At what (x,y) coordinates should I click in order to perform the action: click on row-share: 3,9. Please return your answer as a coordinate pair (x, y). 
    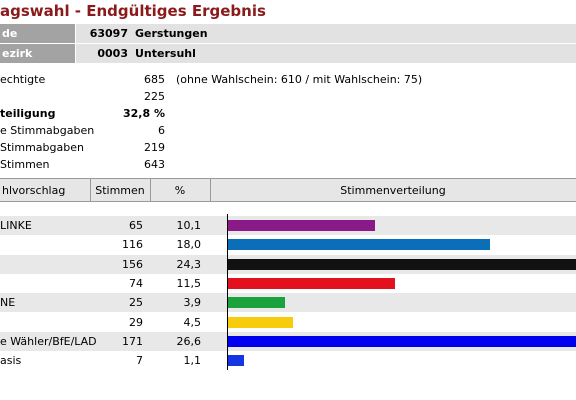
    Looking at the image, I should click on (192, 303).